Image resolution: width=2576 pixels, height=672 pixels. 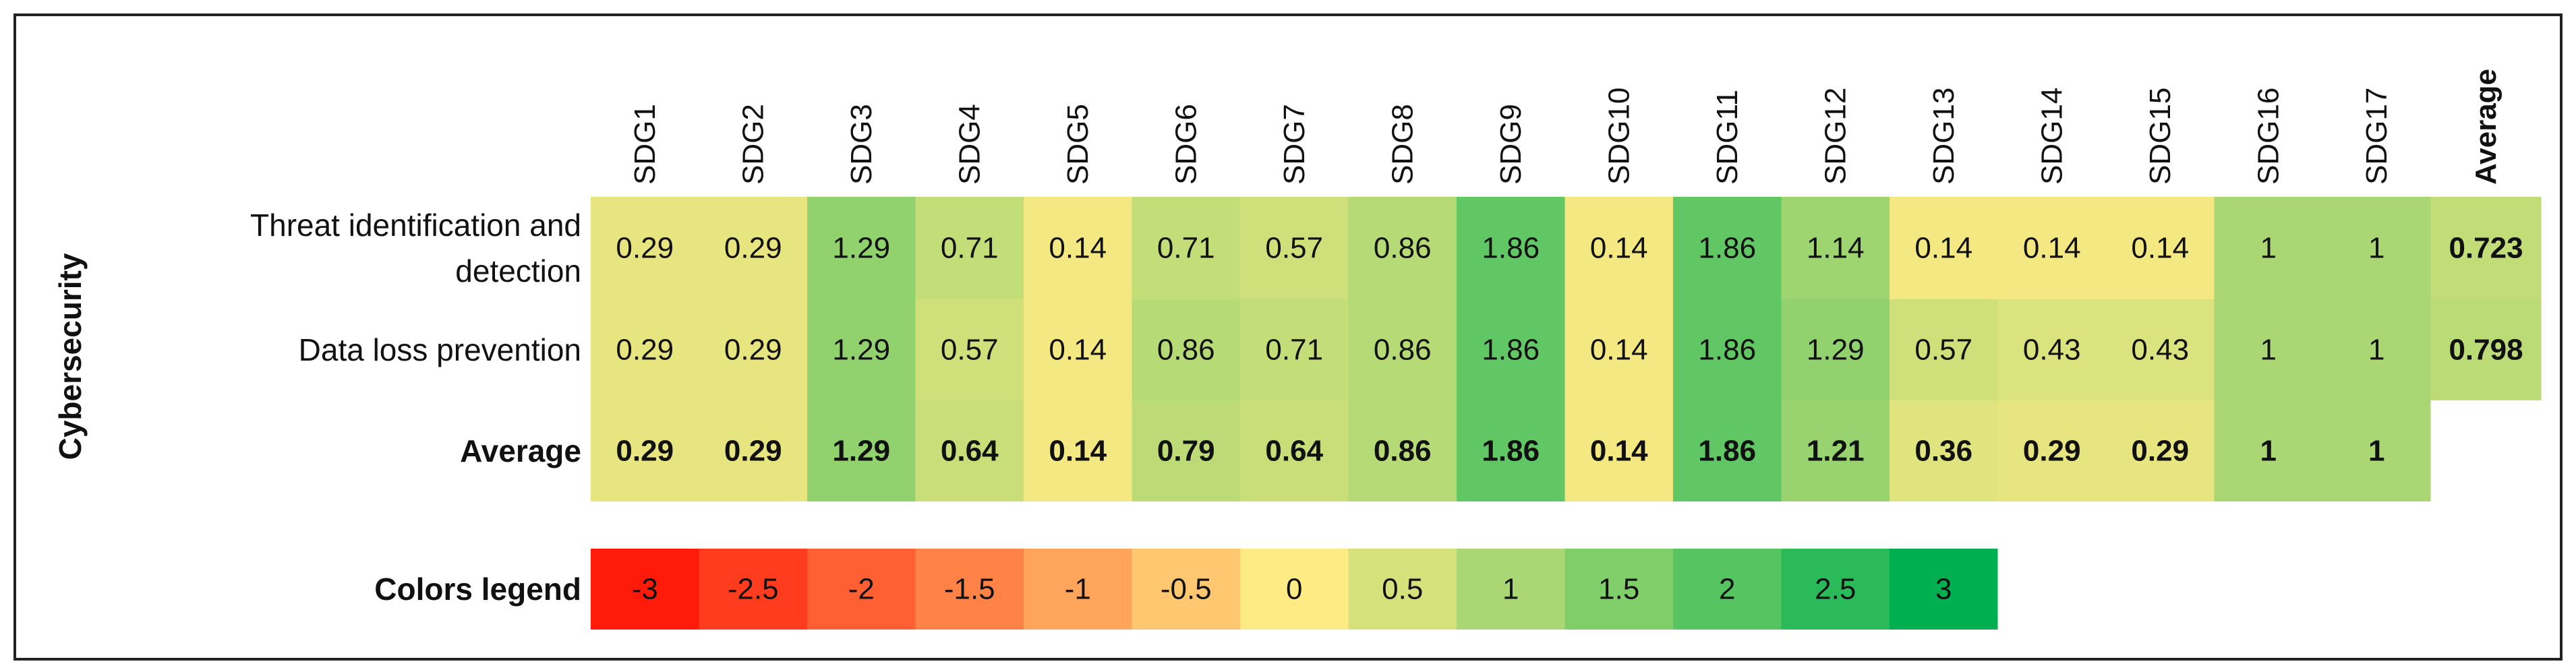 I want to click on average-row-value: 1.86, so click(x=1727, y=452).